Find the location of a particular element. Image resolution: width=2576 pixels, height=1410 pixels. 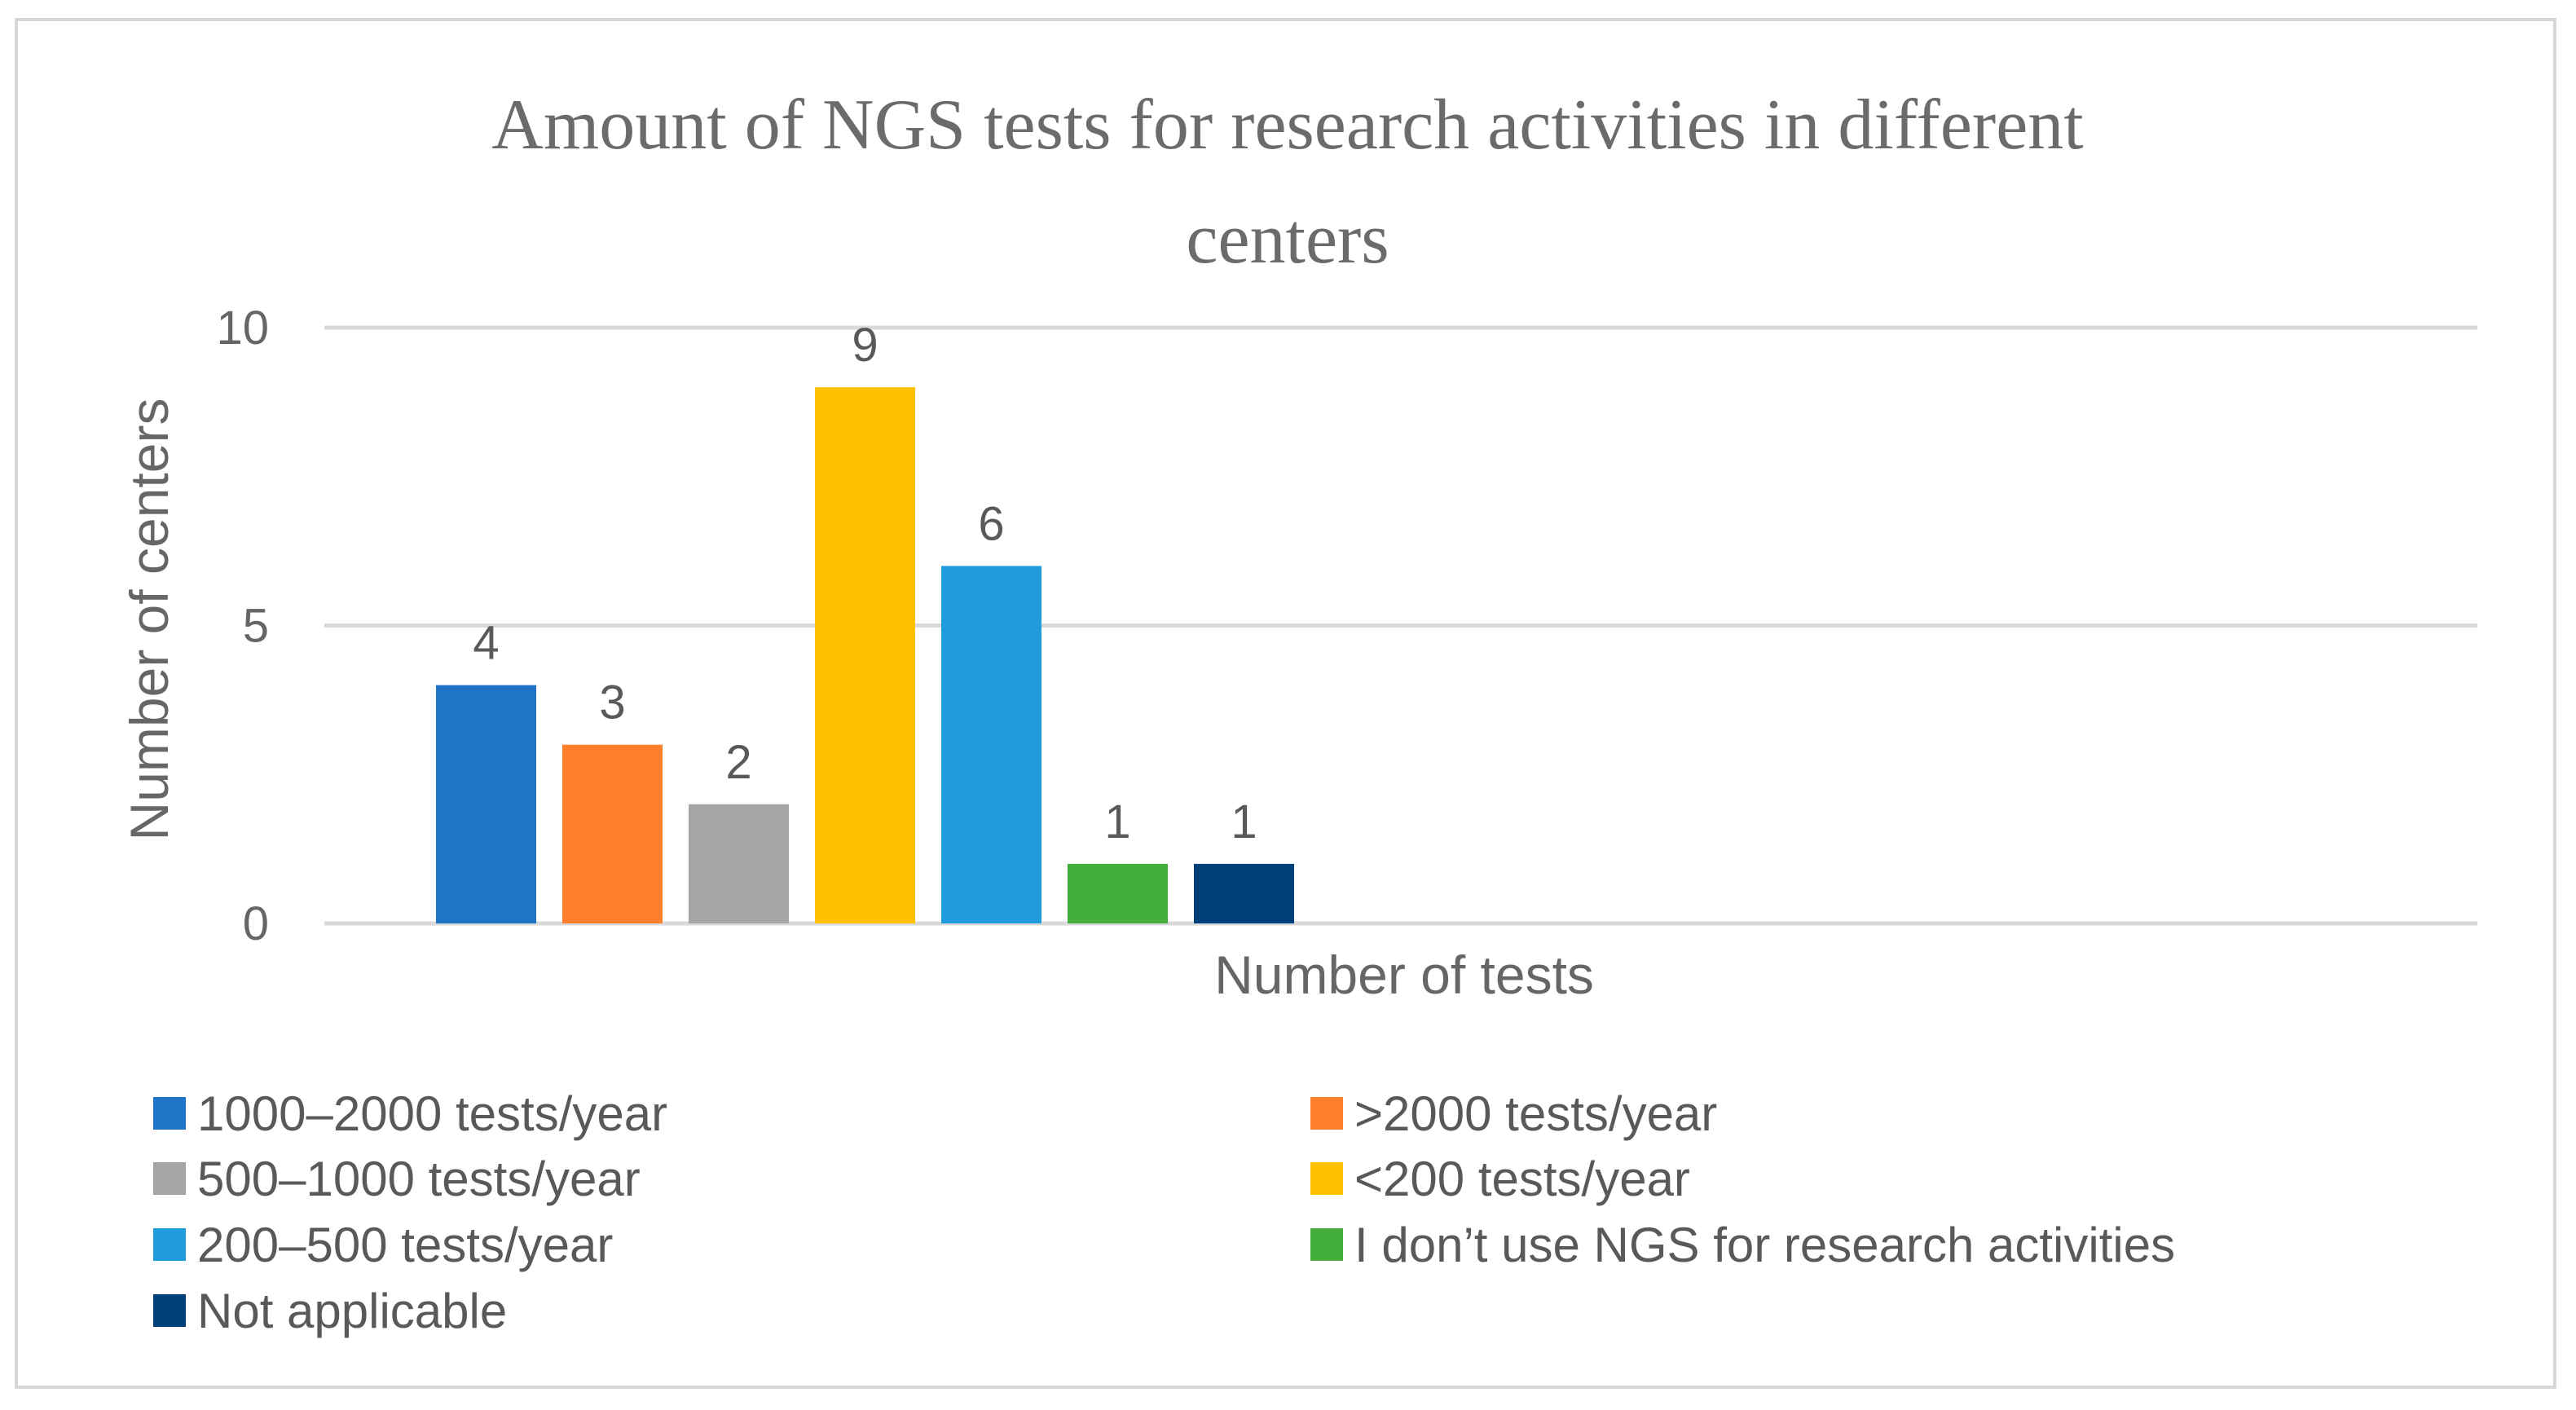

legend-item: <200 tests/year is located at coordinates (1500, 1179).